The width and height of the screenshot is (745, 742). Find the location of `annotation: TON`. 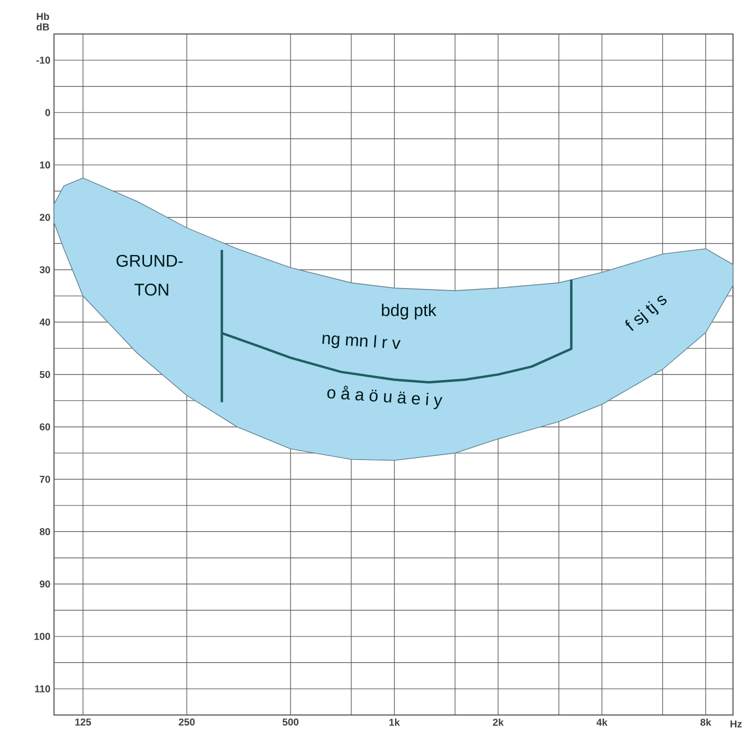

annotation: TON is located at coordinates (151, 290).